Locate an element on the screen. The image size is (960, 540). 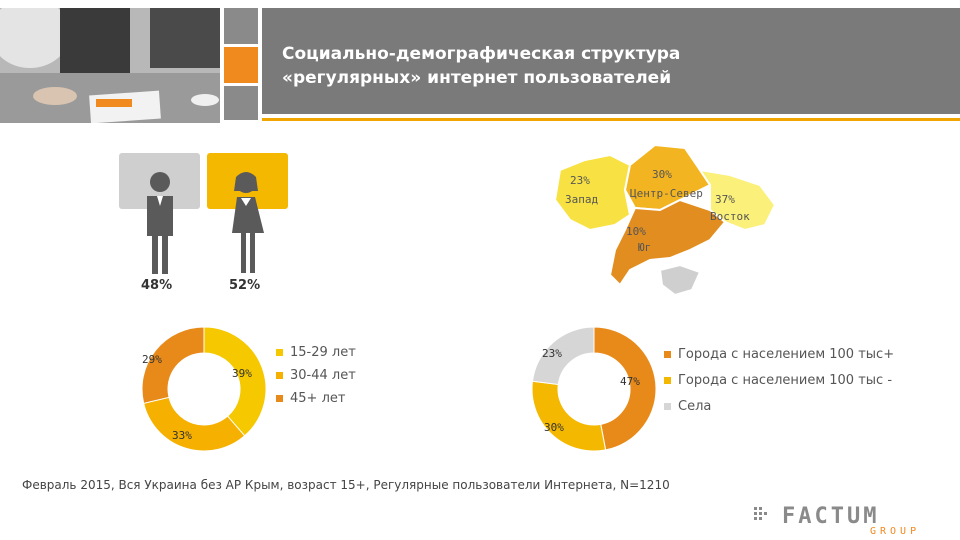
map-region-crimea is located at coordinates (680, 280).